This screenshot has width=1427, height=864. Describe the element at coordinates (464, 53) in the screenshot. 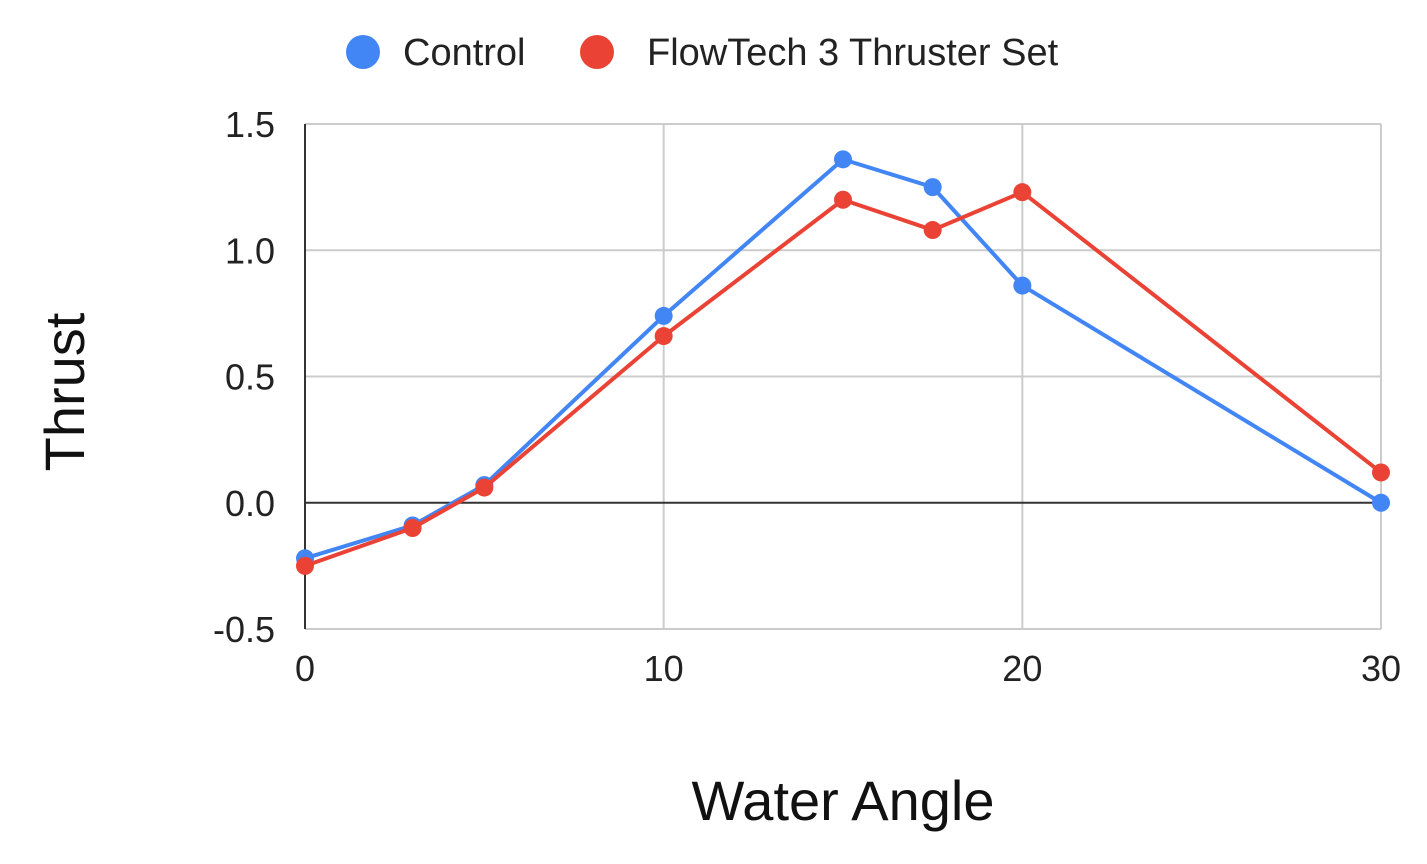

I see `legend-label-0: Control` at that location.